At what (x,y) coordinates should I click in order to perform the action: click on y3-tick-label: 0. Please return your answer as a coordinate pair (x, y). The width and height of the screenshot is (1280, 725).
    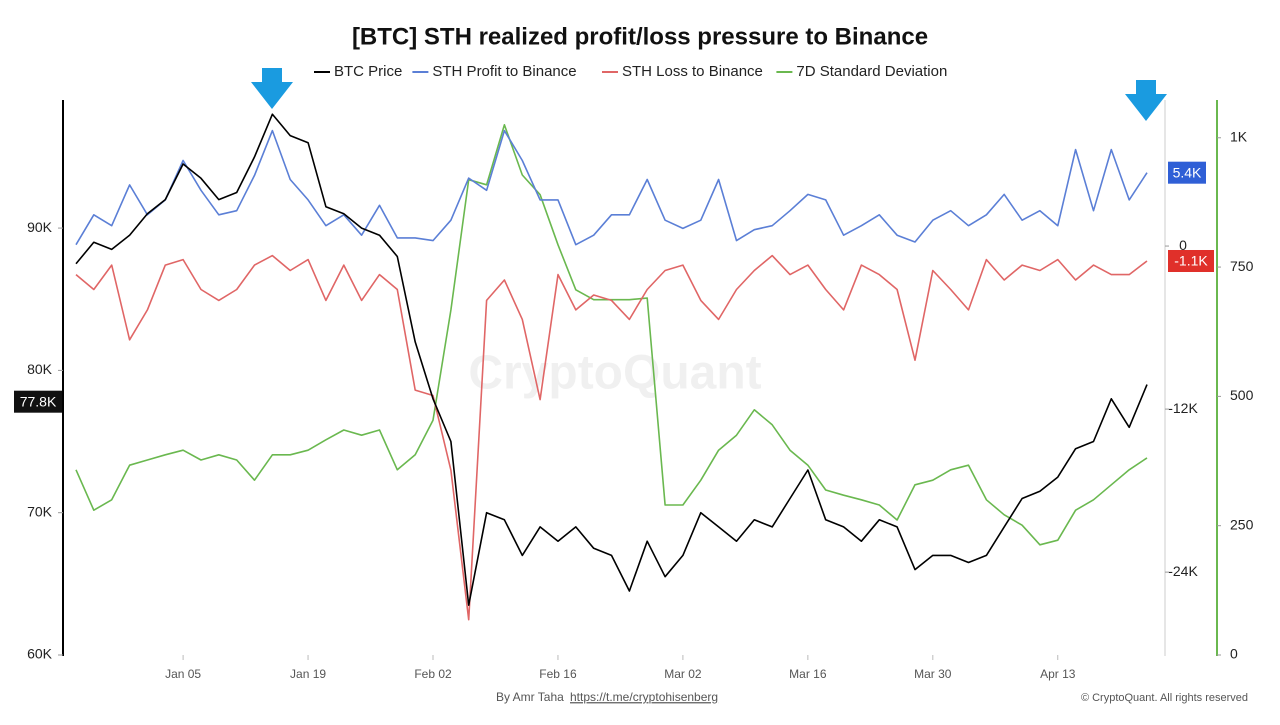
    Looking at the image, I should click on (1234, 654).